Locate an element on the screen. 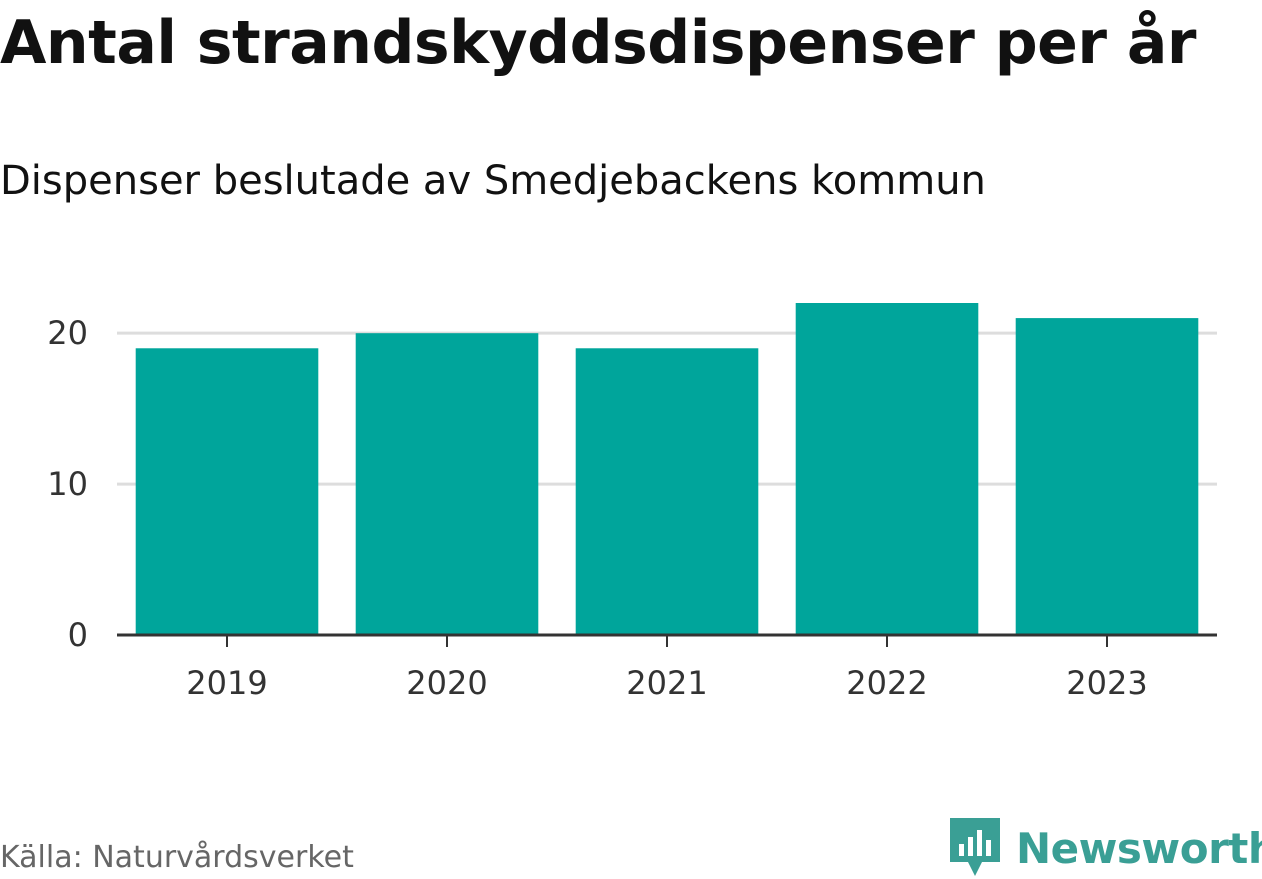  x-tick-label-2021: 2021 is located at coordinates (666, 683).